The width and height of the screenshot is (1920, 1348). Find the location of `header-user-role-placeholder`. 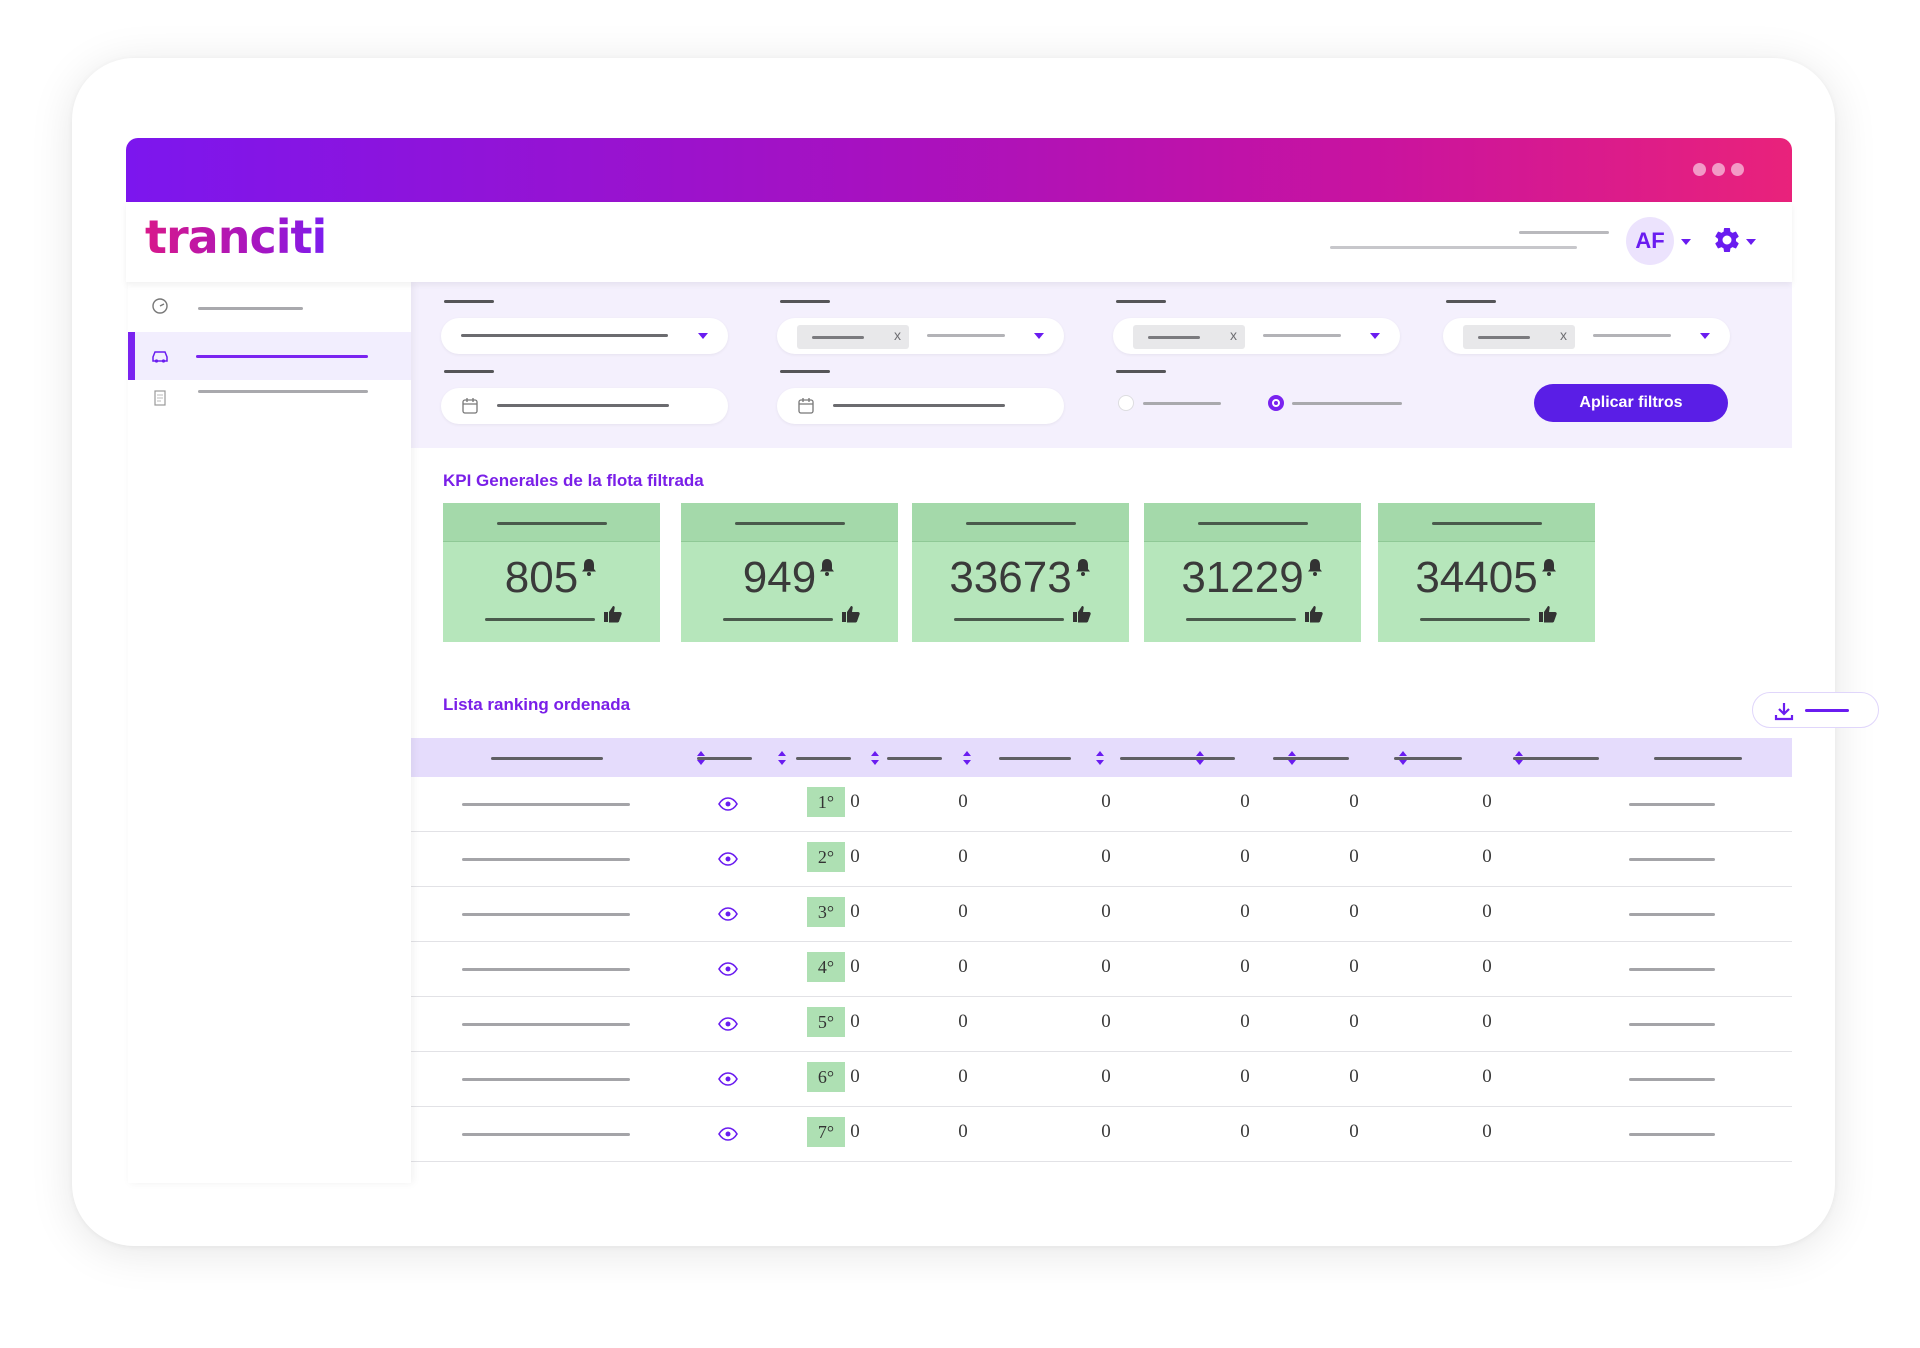

header-user-role-placeholder is located at coordinates (1453, 247).